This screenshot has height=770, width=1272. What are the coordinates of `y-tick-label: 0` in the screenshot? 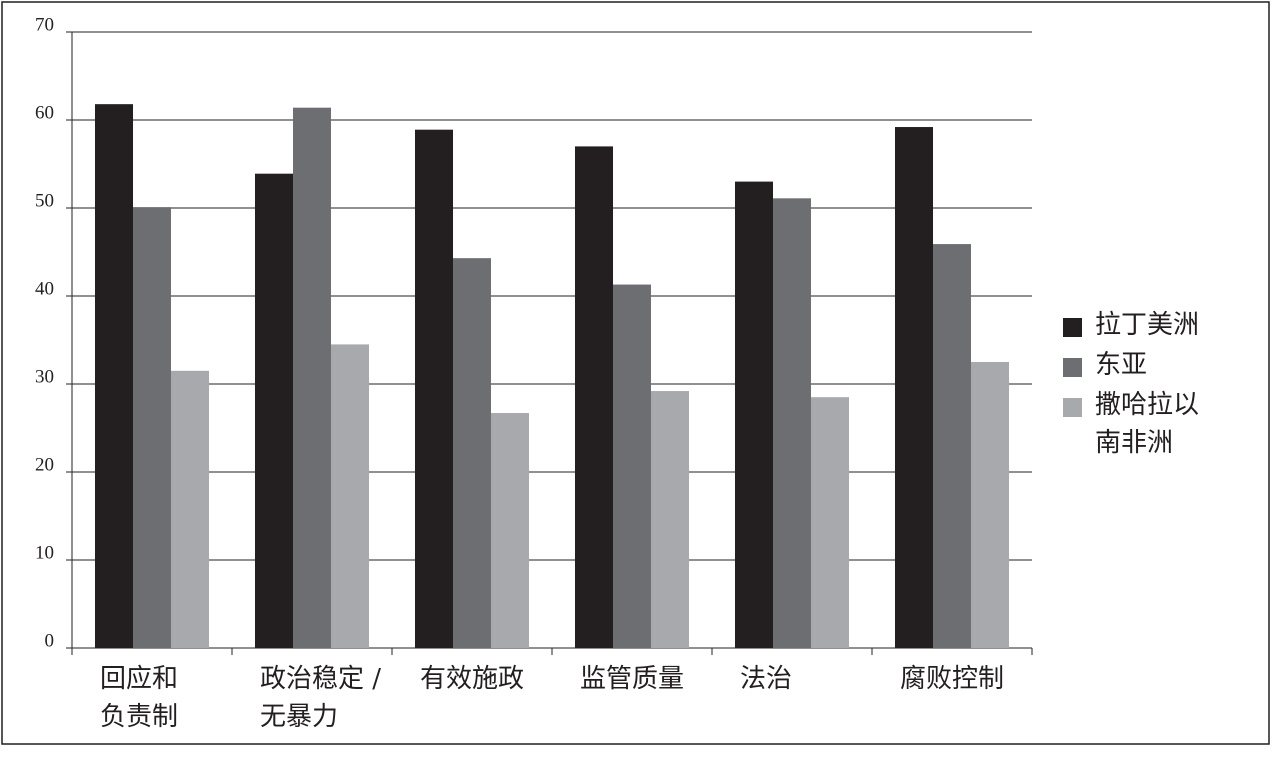 It's located at (50, 640).